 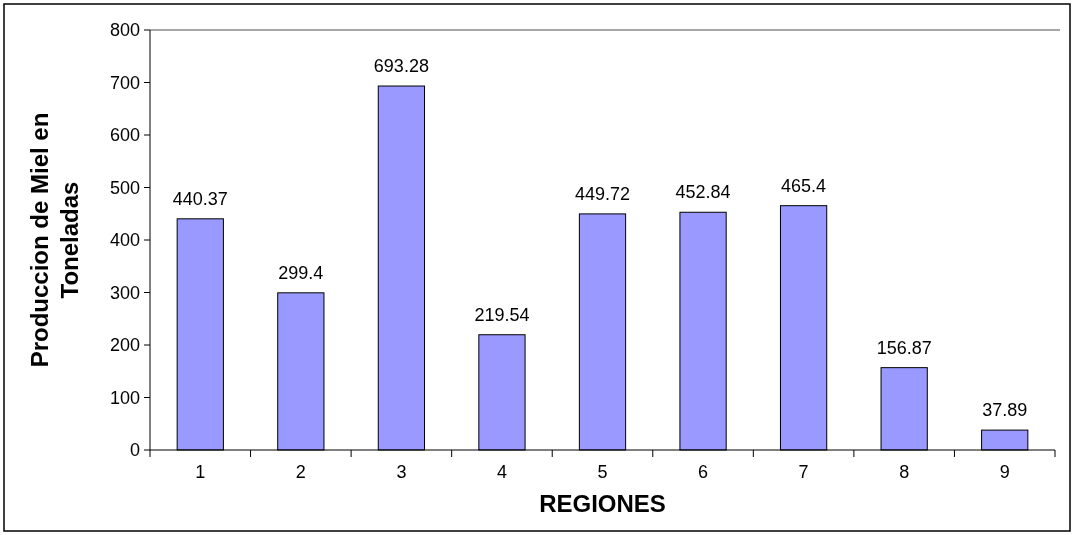 I want to click on x-tick-label: 3, so click(x=401, y=472).